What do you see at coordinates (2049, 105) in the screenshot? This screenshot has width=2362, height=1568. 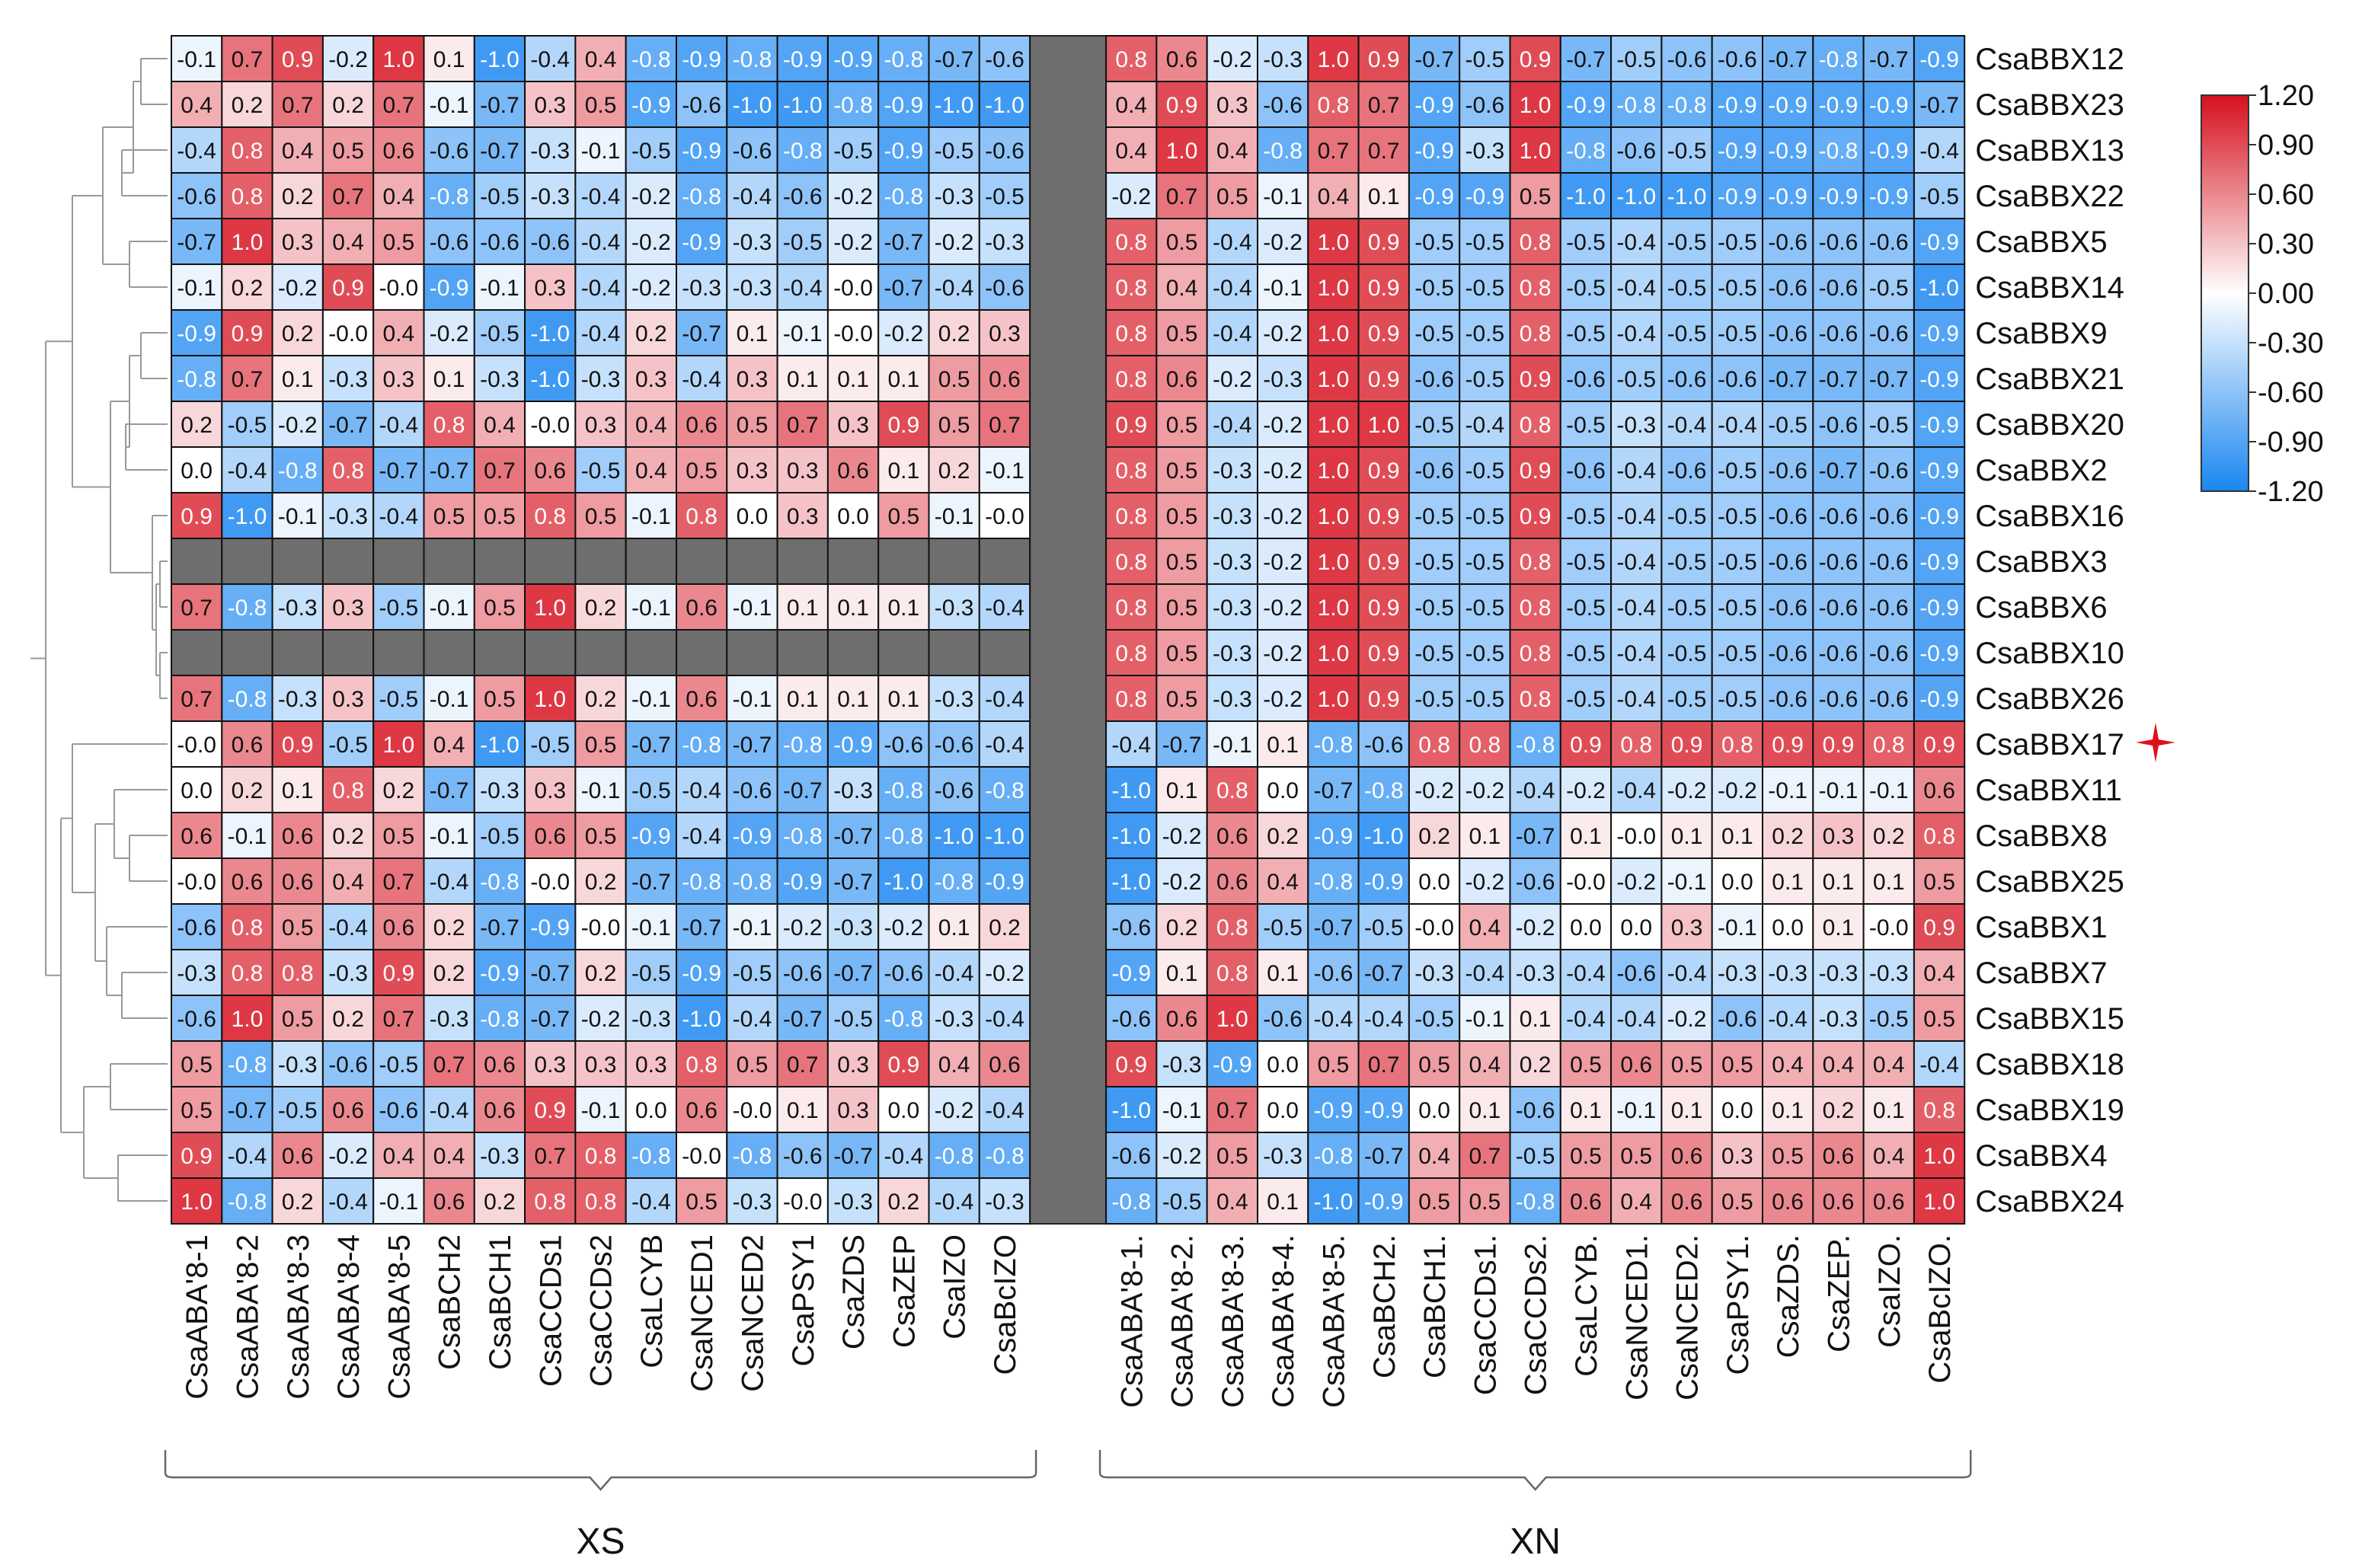 I see `row-label: CsaBBX23` at bounding box center [2049, 105].